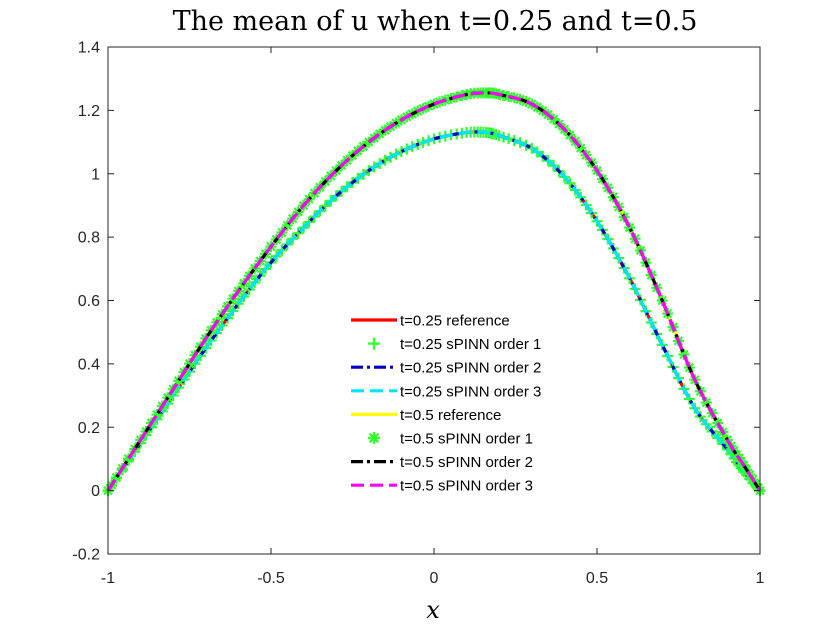 Image resolution: width=840 pixels, height=630 pixels. What do you see at coordinates (95, 491) in the screenshot?
I see `y-tick-label: 0` at bounding box center [95, 491].